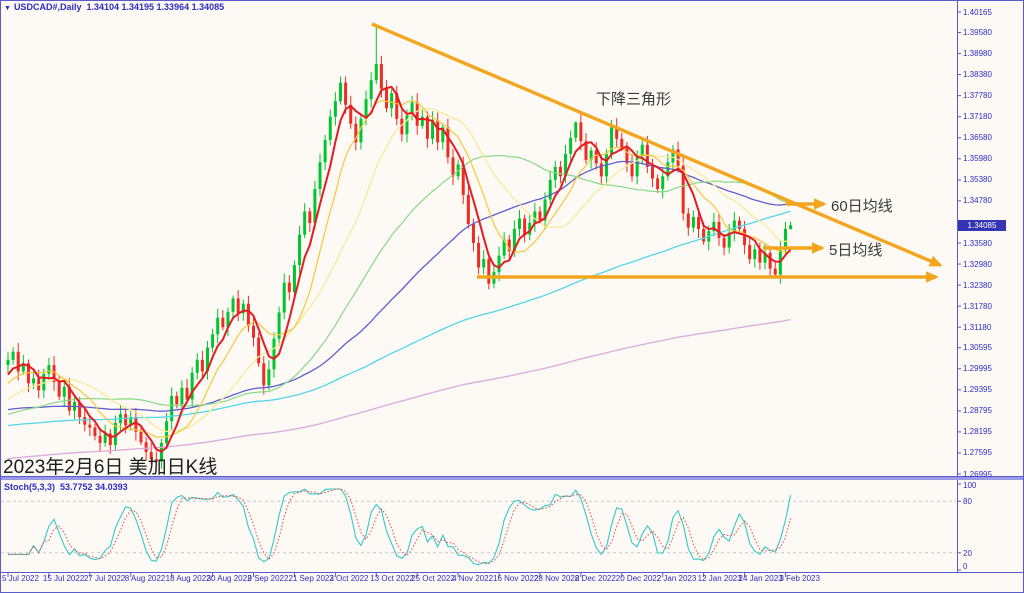  What do you see at coordinates (188, 578) in the screenshot?
I see `date-axis-label: 18 Aug 2022` at bounding box center [188, 578].